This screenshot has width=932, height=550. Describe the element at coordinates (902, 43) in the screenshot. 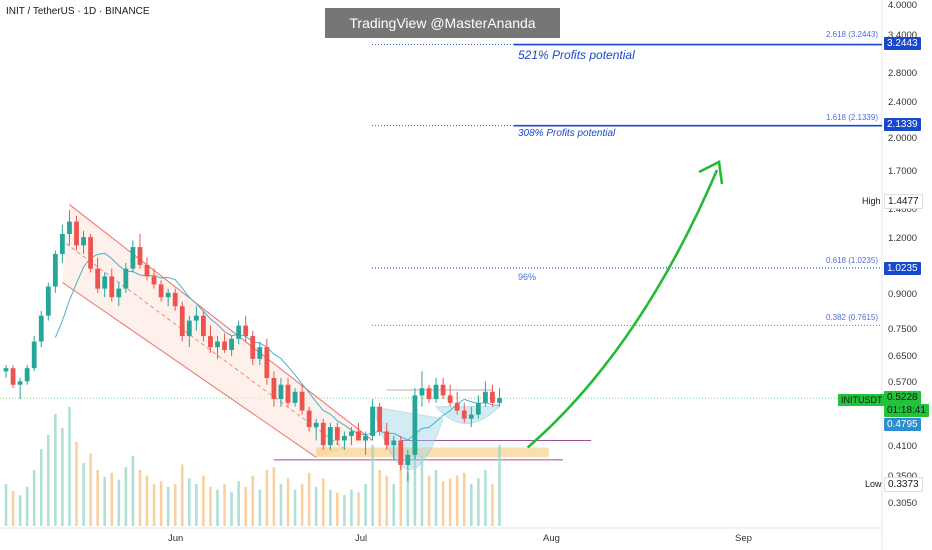

I see `price-tag-2618: 3.2443` at that location.